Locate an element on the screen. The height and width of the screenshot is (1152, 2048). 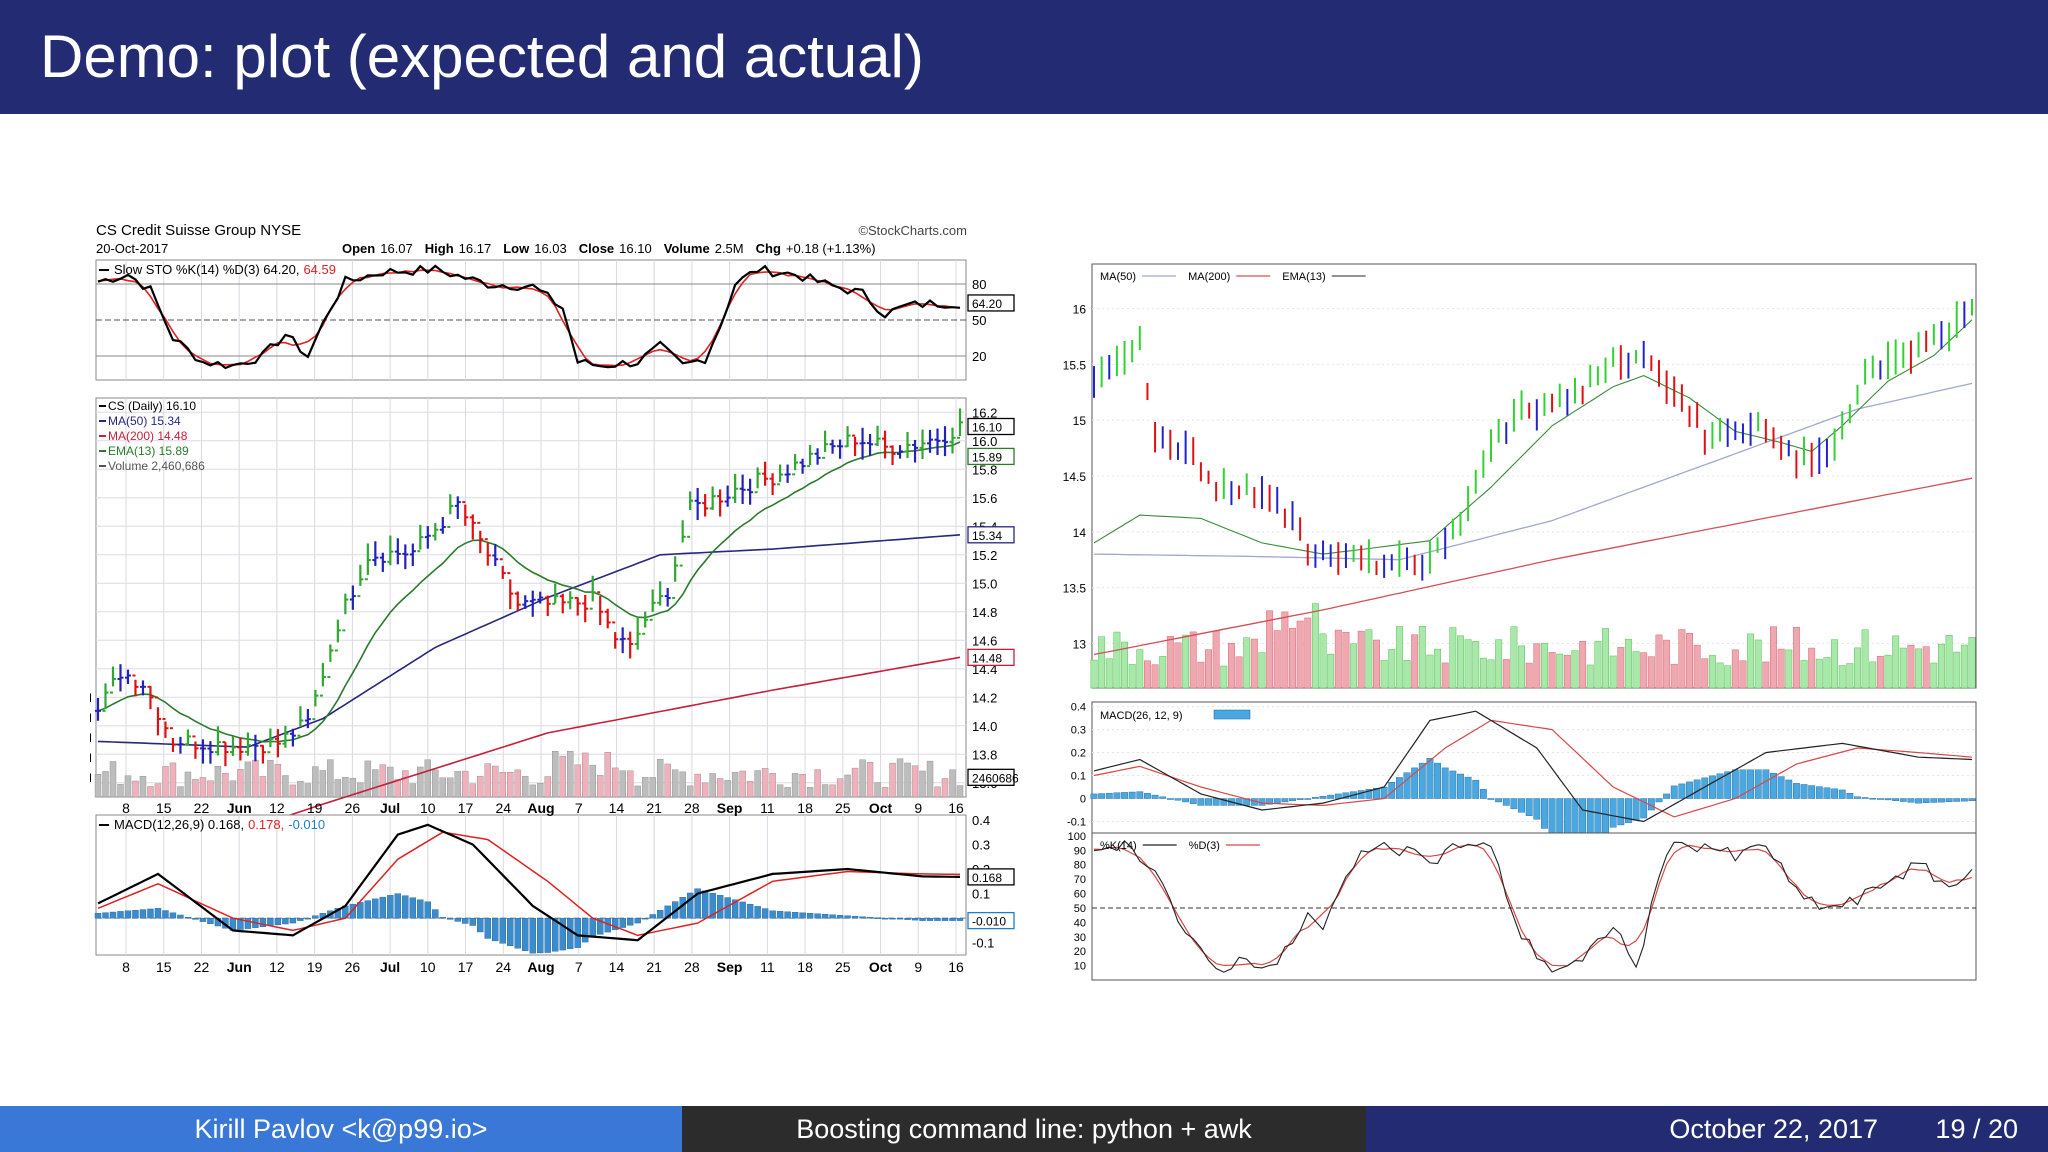
volume-tick-label: 12.5M is located at coordinates (91, 698).